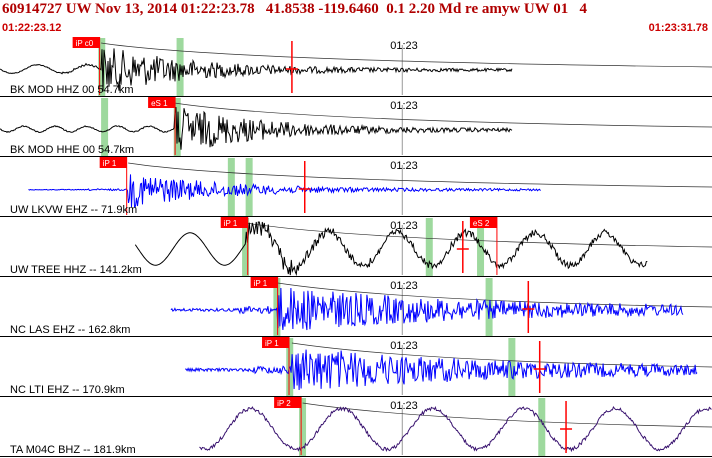 The image size is (712, 458). I want to click on channel-label: BK MOD HHE 00 54.7km, so click(72, 150).